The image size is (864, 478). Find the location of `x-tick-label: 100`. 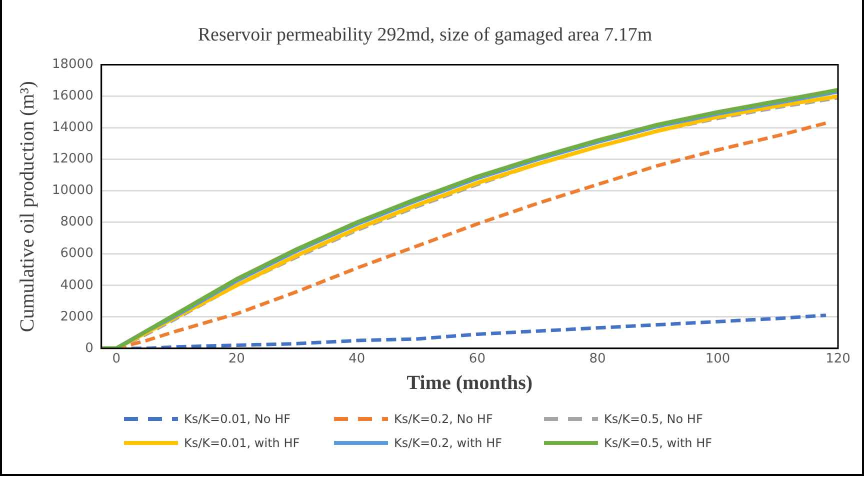

x-tick-label: 100 is located at coordinates (717, 359).